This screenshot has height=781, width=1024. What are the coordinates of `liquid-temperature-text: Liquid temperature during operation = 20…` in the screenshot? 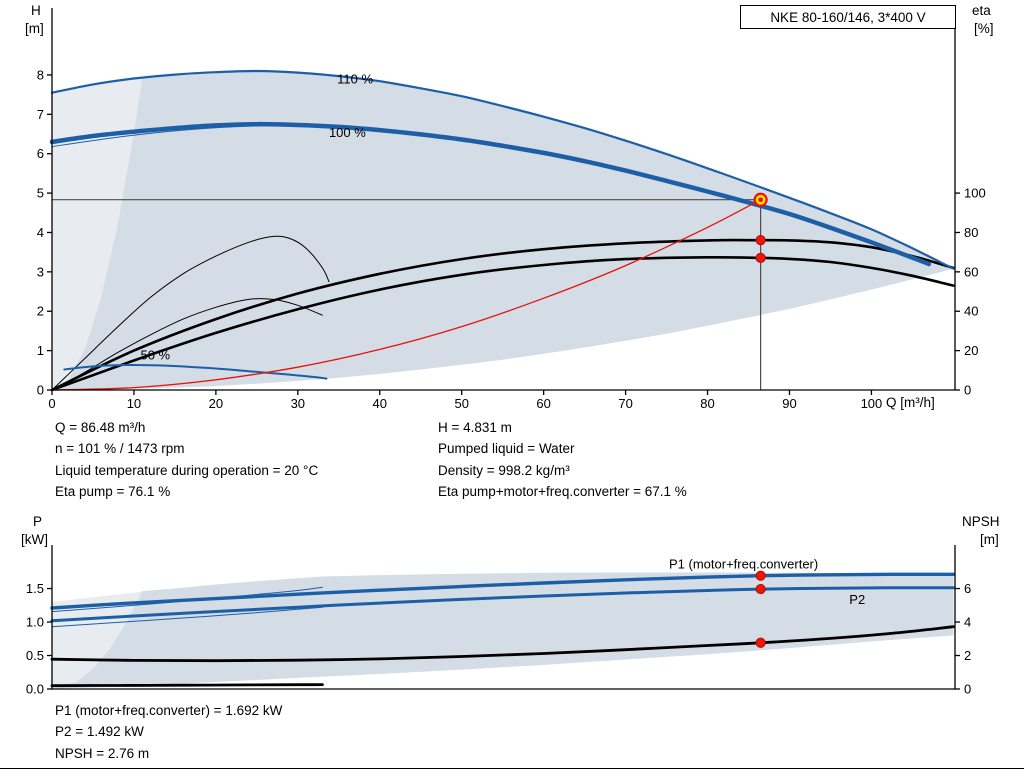 It's located at (187, 470).